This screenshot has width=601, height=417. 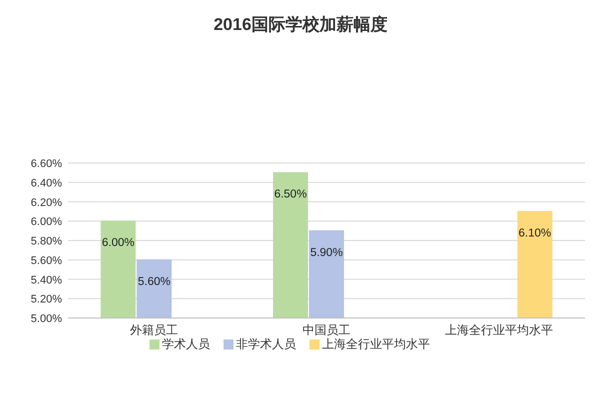 What do you see at coordinates (154, 330) in the screenshot?
I see `x-tick-label: 外籍员工` at bounding box center [154, 330].